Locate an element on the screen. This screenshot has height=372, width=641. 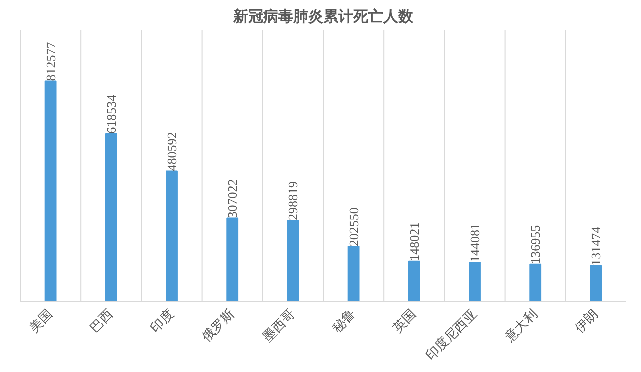
x-tick-label: 印度 is located at coordinates (163, 321).